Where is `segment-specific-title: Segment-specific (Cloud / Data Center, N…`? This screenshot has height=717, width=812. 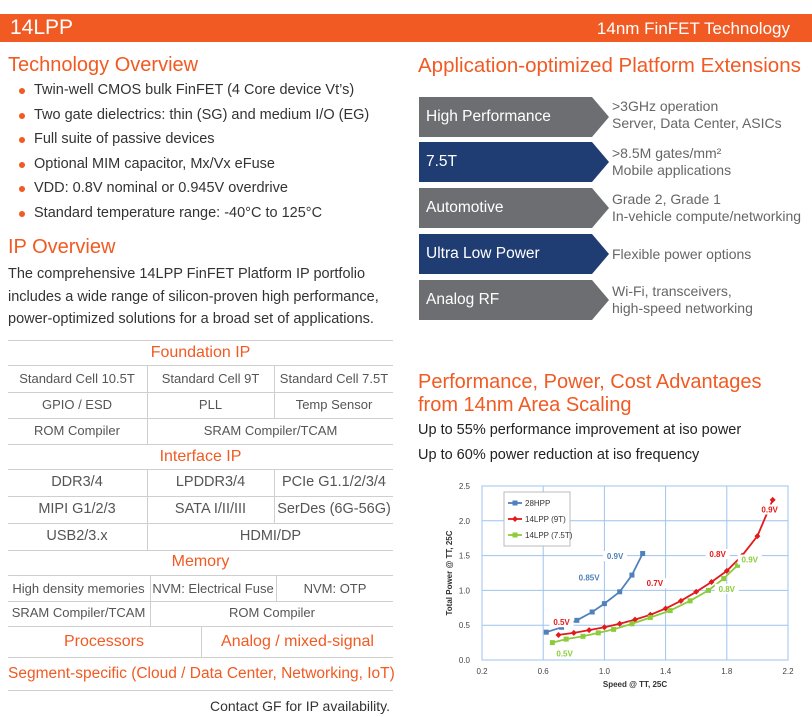 segment-specific-title: Segment-specific (Cloud / Data Center, N… is located at coordinates (201, 673).